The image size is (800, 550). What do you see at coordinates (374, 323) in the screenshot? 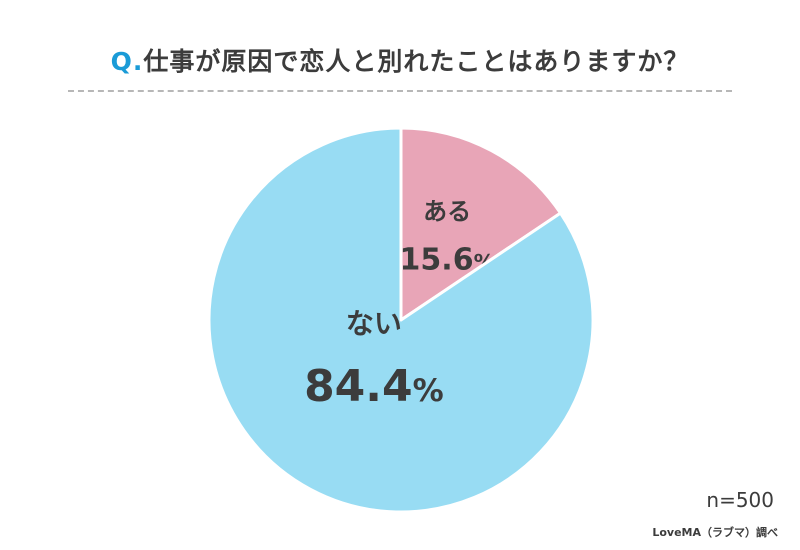
I see `slice-category-label: ない` at bounding box center [374, 323].